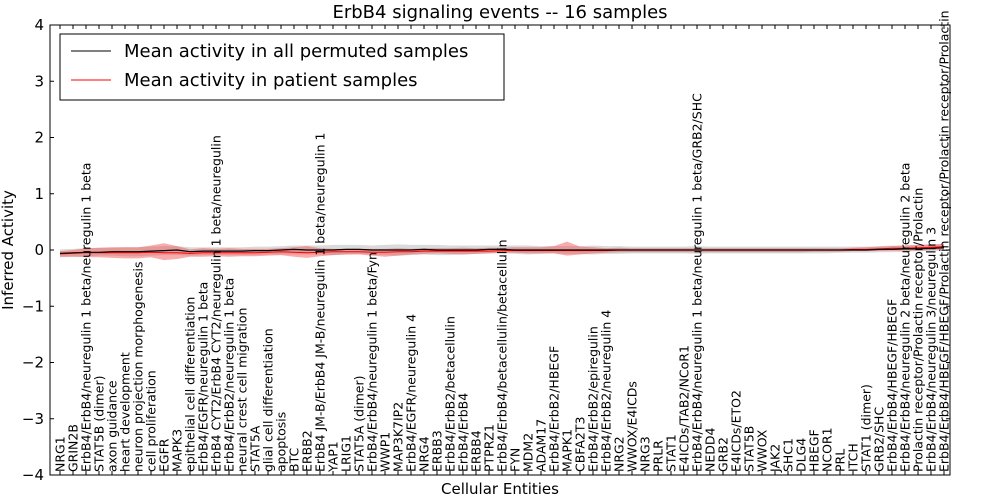 The image size is (1000, 504). What do you see at coordinates (801, 455) in the screenshot?
I see `x-tick-label: DLG4` at bounding box center [801, 455].